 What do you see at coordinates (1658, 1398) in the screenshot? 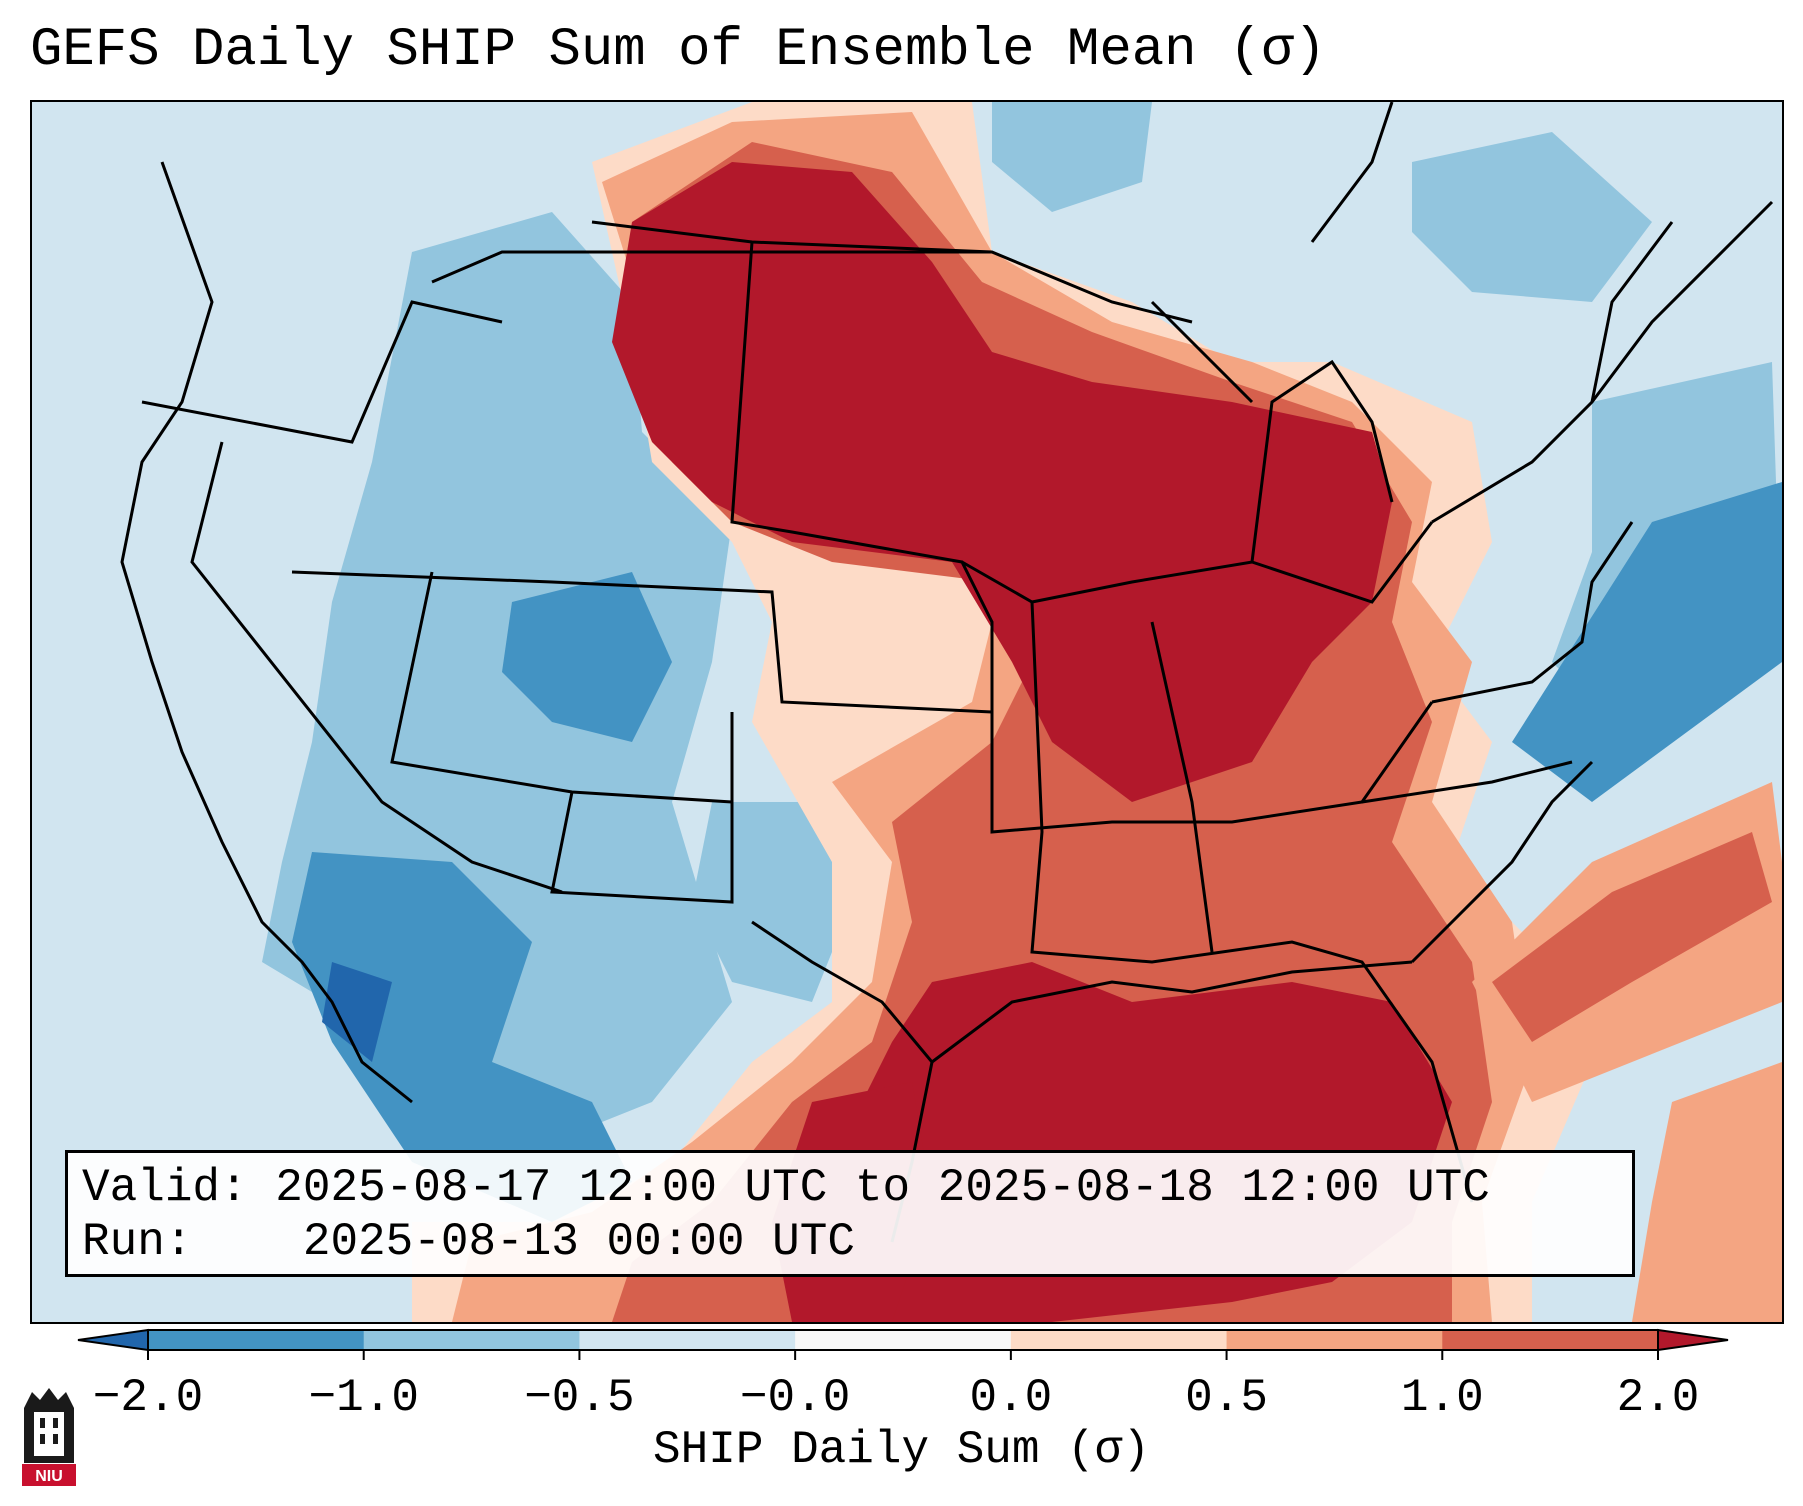
I see `colorbar-tick-label: 2.0` at bounding box center [1658, 1398].